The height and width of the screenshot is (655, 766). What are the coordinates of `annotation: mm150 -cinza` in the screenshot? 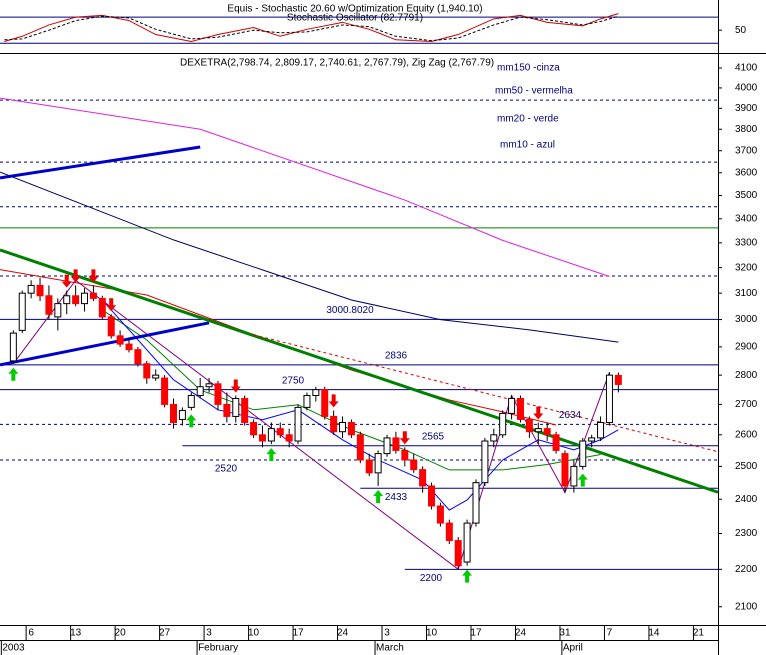 It's located at (528, 68).